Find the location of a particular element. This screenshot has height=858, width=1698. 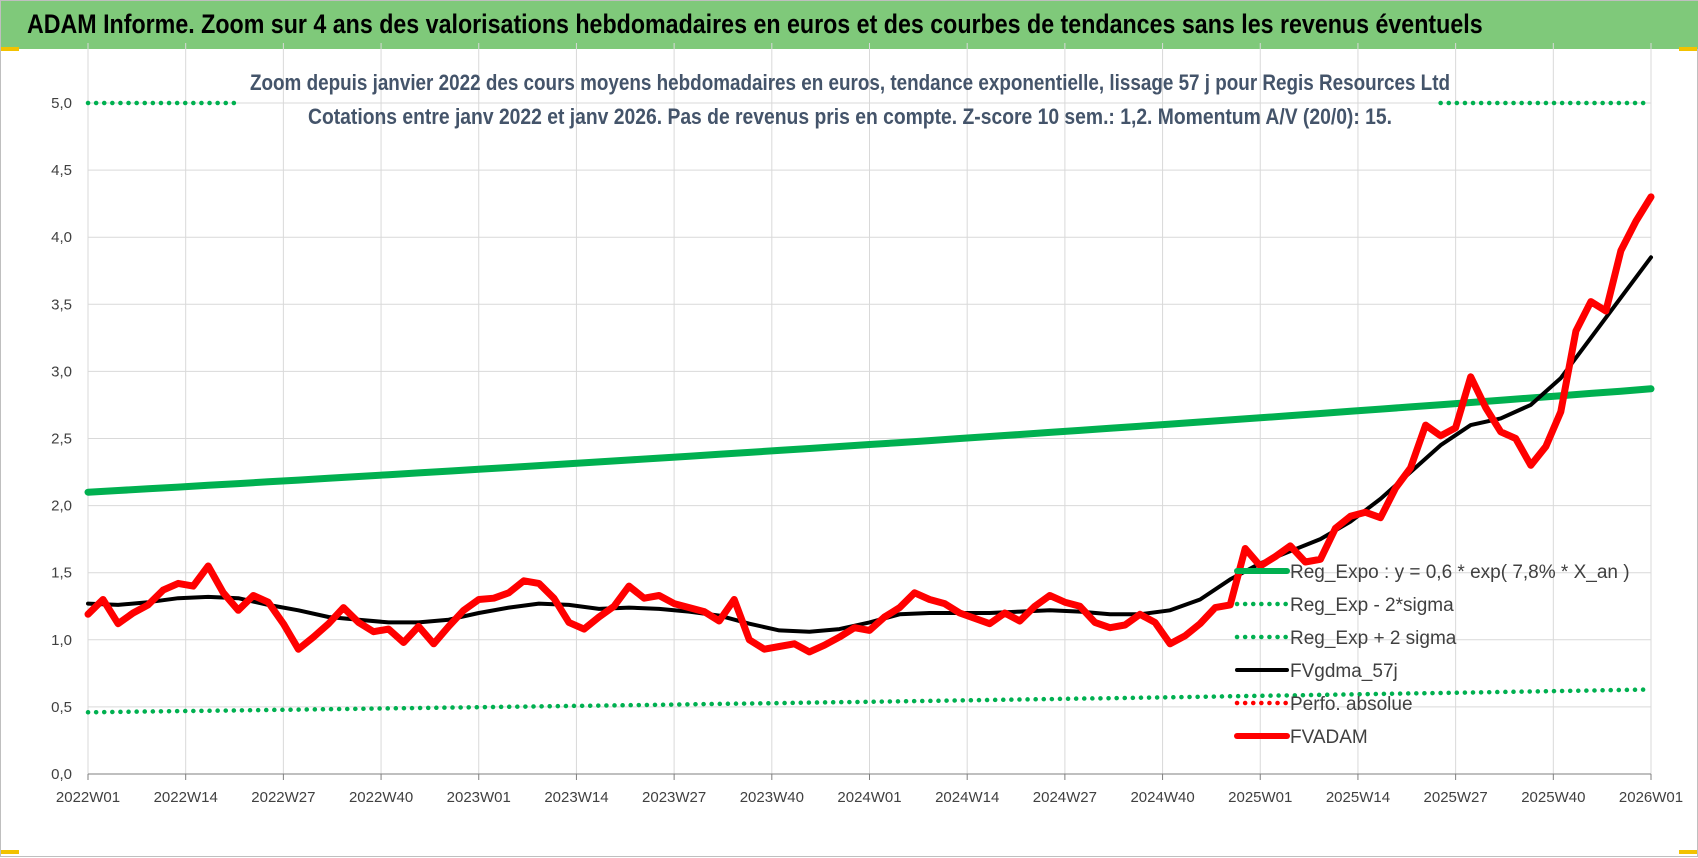

x-tick-label: 2023W40 is located at coordinates (772, 797).